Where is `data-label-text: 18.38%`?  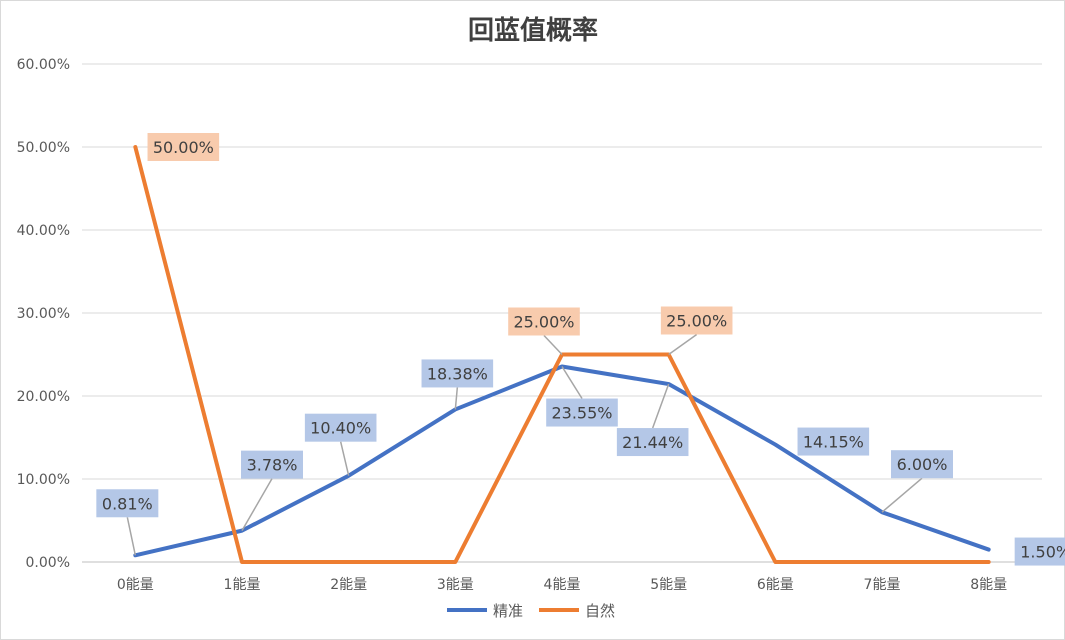 data-label-text: 18.38% is located at coordinates (457, 373).